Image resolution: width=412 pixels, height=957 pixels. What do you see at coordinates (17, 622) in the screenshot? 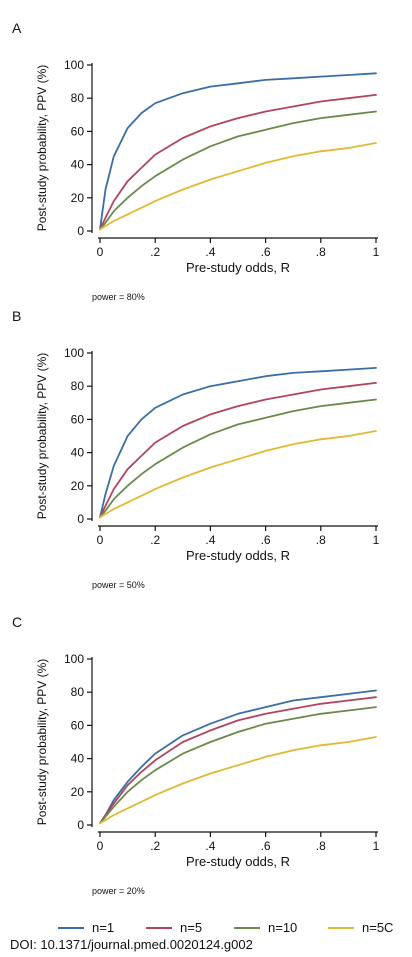
I see `panel-letter: C` at bounding box center [17, 622].